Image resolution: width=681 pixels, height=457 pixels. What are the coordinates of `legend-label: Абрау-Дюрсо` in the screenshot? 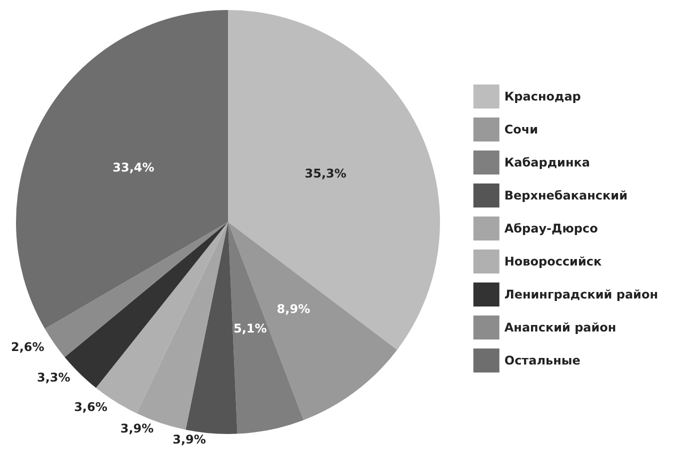 It's located at (551, 229).